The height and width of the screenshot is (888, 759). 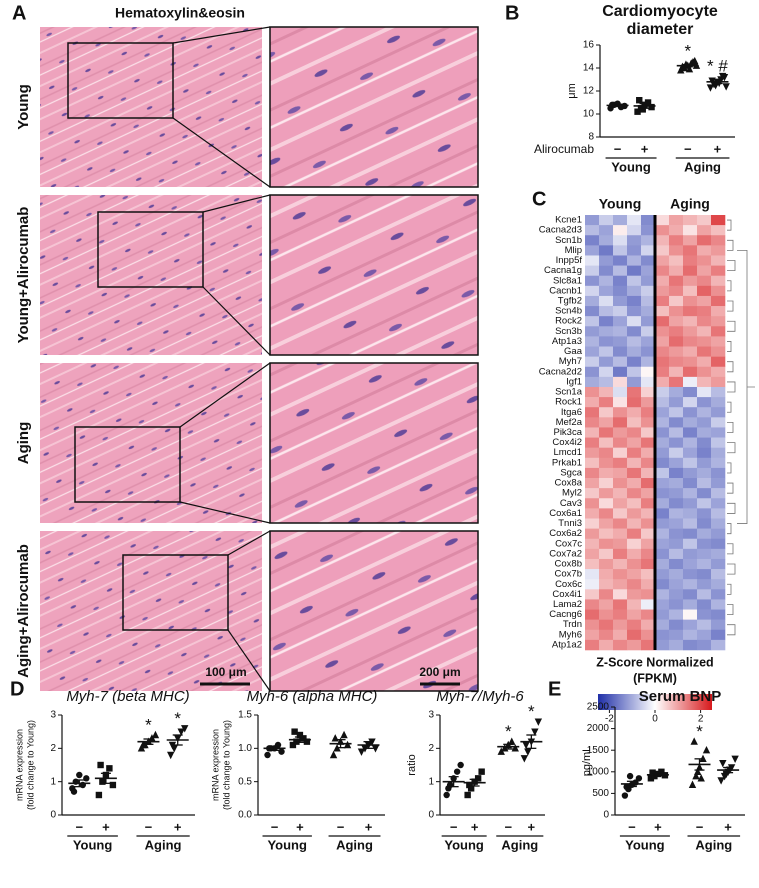 What do you see at coordinates (598, 707) in the screenshot?
I see `y-tick-label: 2500` at bounding box center [598, 707].